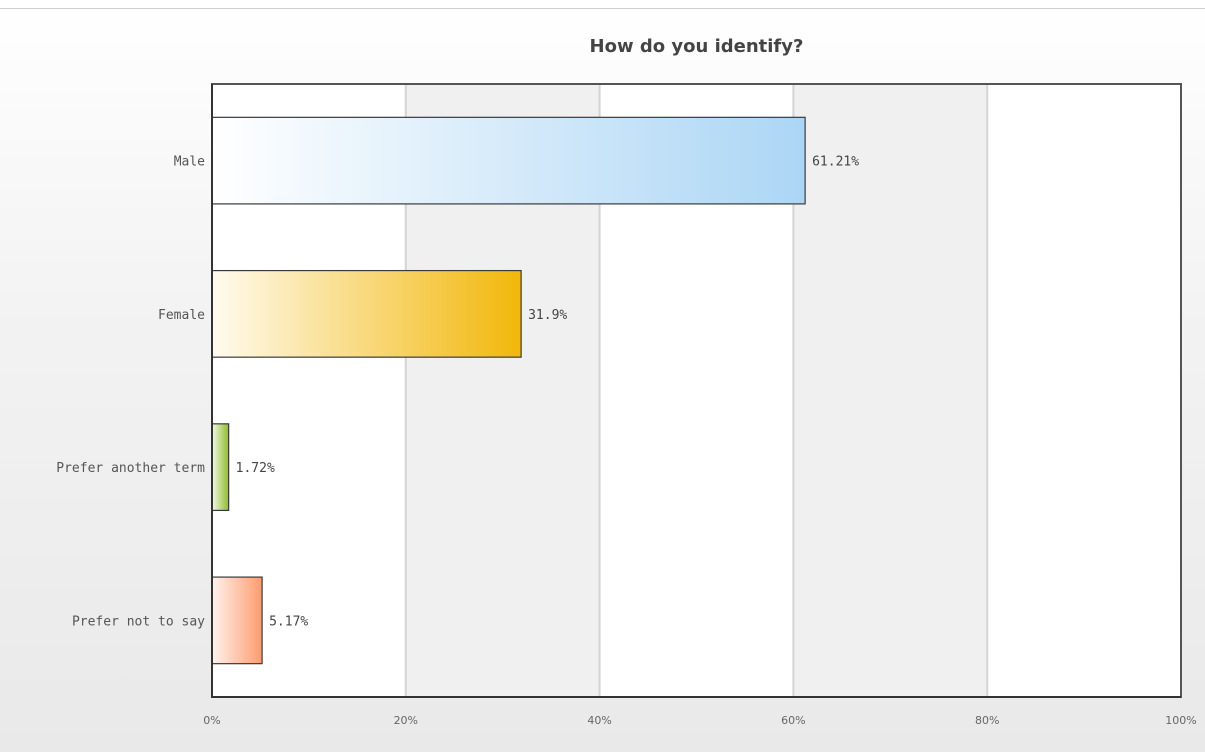 This screenshot has width=1205, height=752. What do you see at coordinates (138, 621) in the screenshot?
I see `category-label: Prefer not to say` at bounding box center [138, 621].